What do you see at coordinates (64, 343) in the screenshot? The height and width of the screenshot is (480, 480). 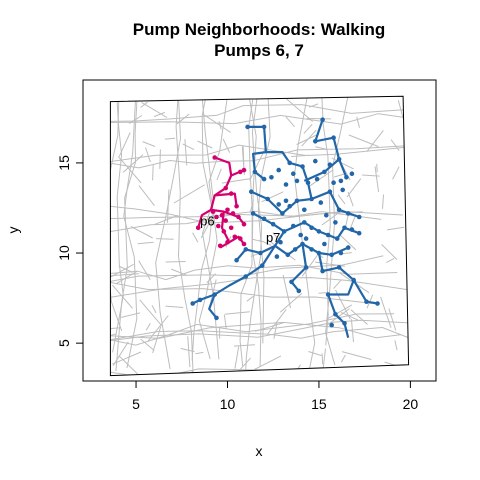 I see `y-tick-label: 5` at bounding box center [64, 343].